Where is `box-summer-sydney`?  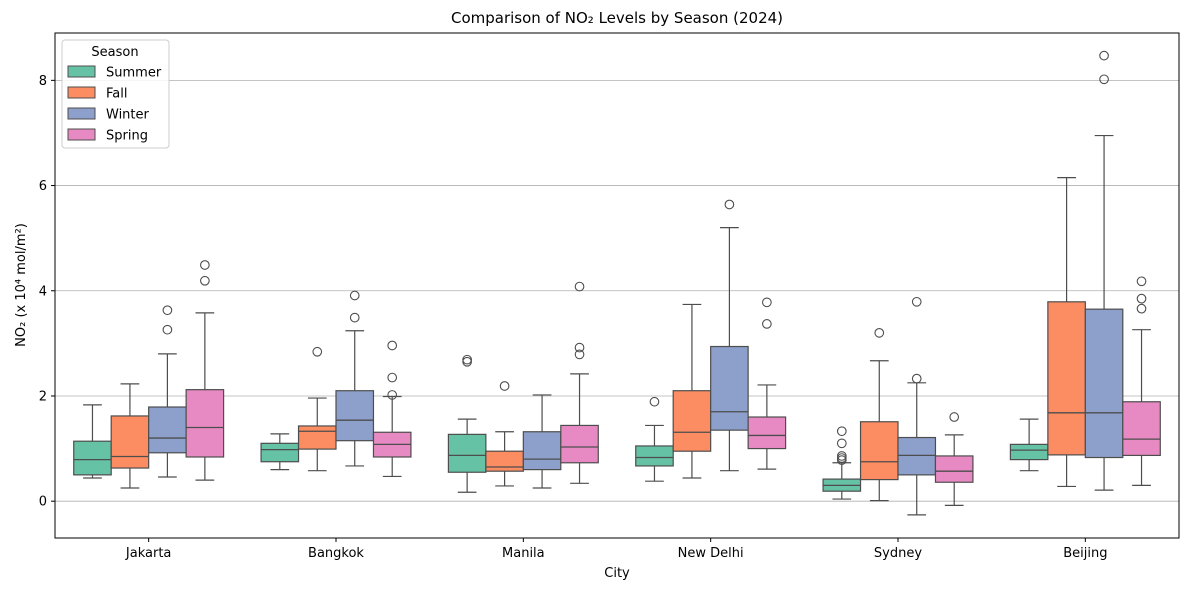
box-summer-sydney is located at coordinates (842, 463).